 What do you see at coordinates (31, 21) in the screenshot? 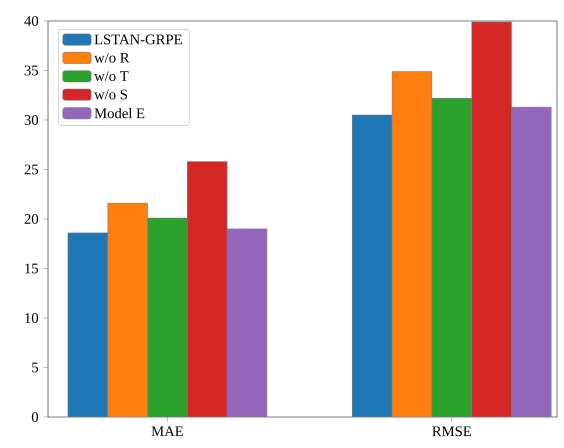
I see `y-tick-label: 40` at bounding box center [31, 21].